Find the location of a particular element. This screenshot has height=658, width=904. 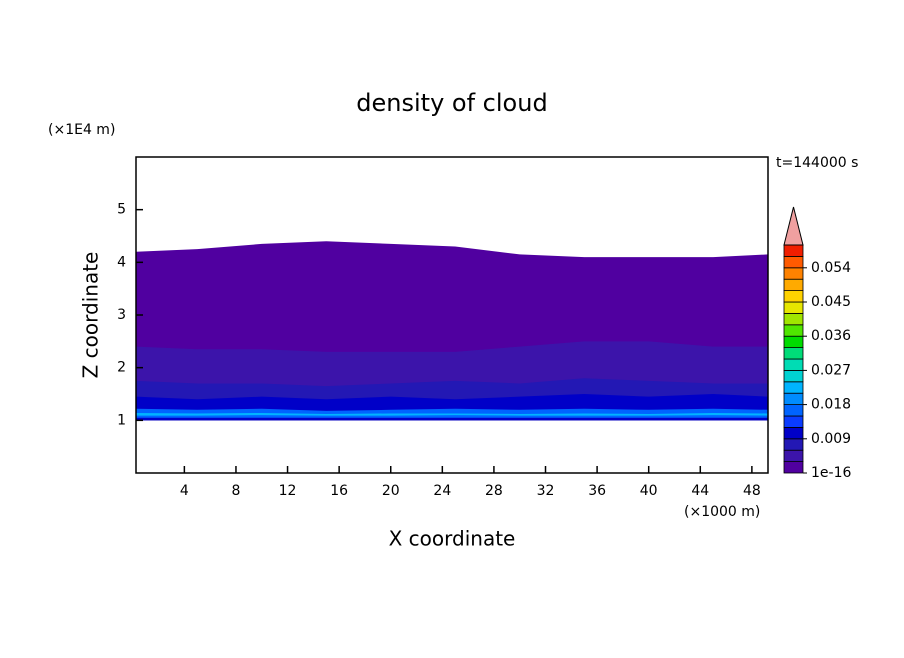

x-tick-label: 48 is located at coordinates (752, 491).